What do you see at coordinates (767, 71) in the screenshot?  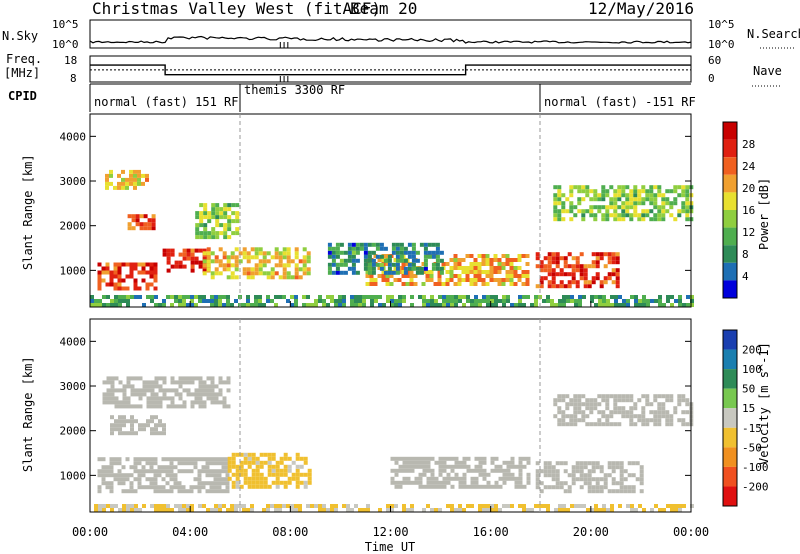 I see `nave-label: Nave` at bounding box center [767, 71].